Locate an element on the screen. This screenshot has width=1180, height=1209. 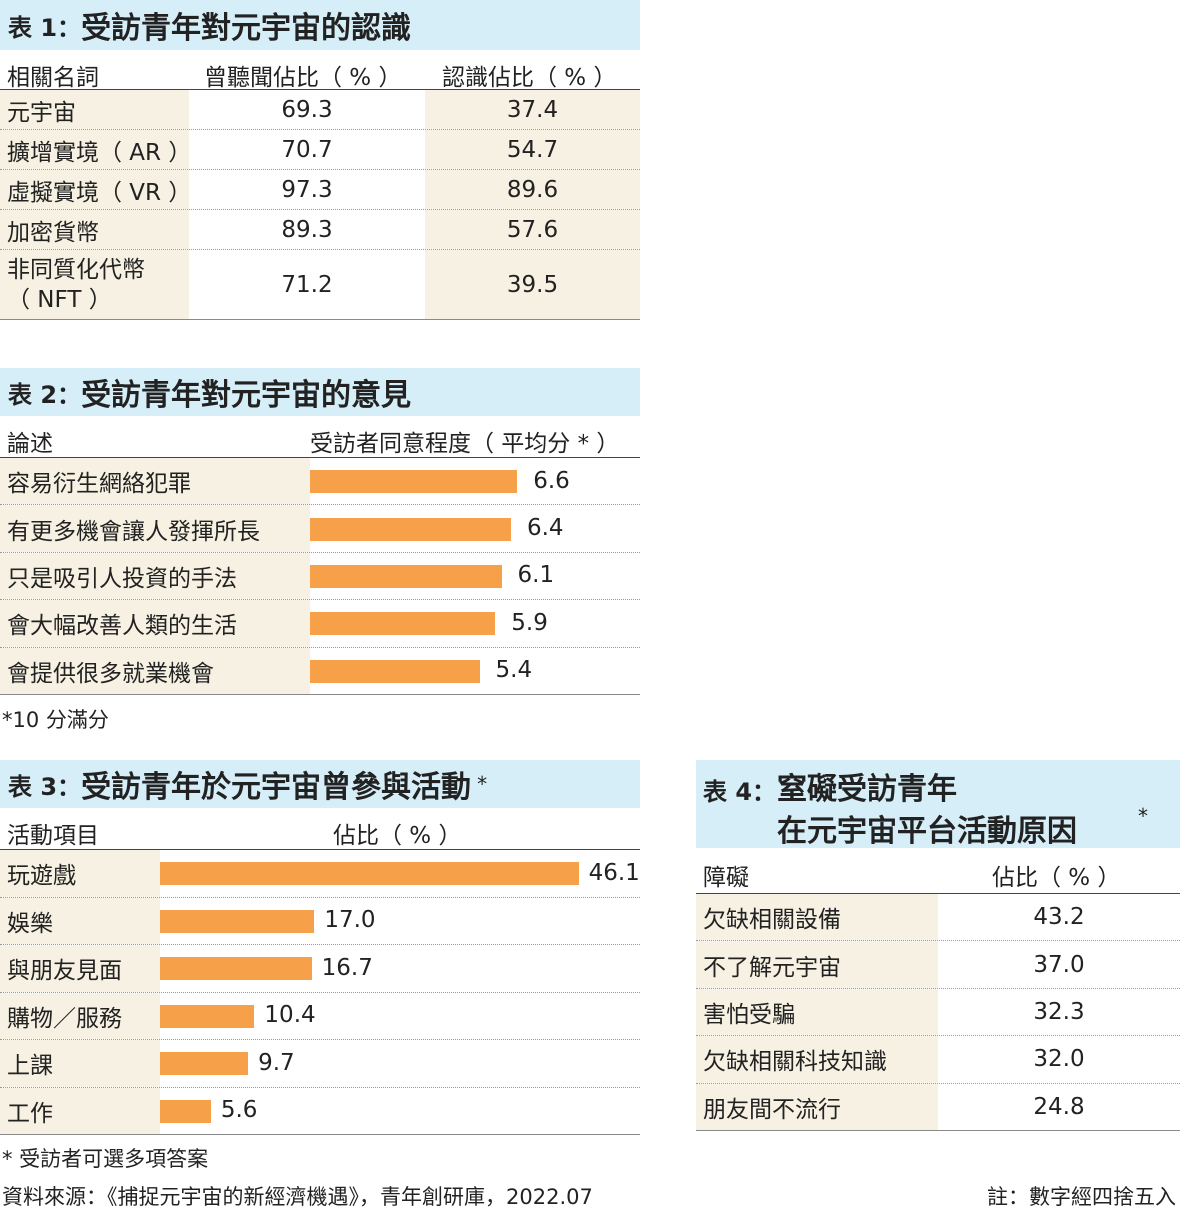
table-1-col-heard: 曾聽聞佔比（ % ） is located at coordinates (303, 78).